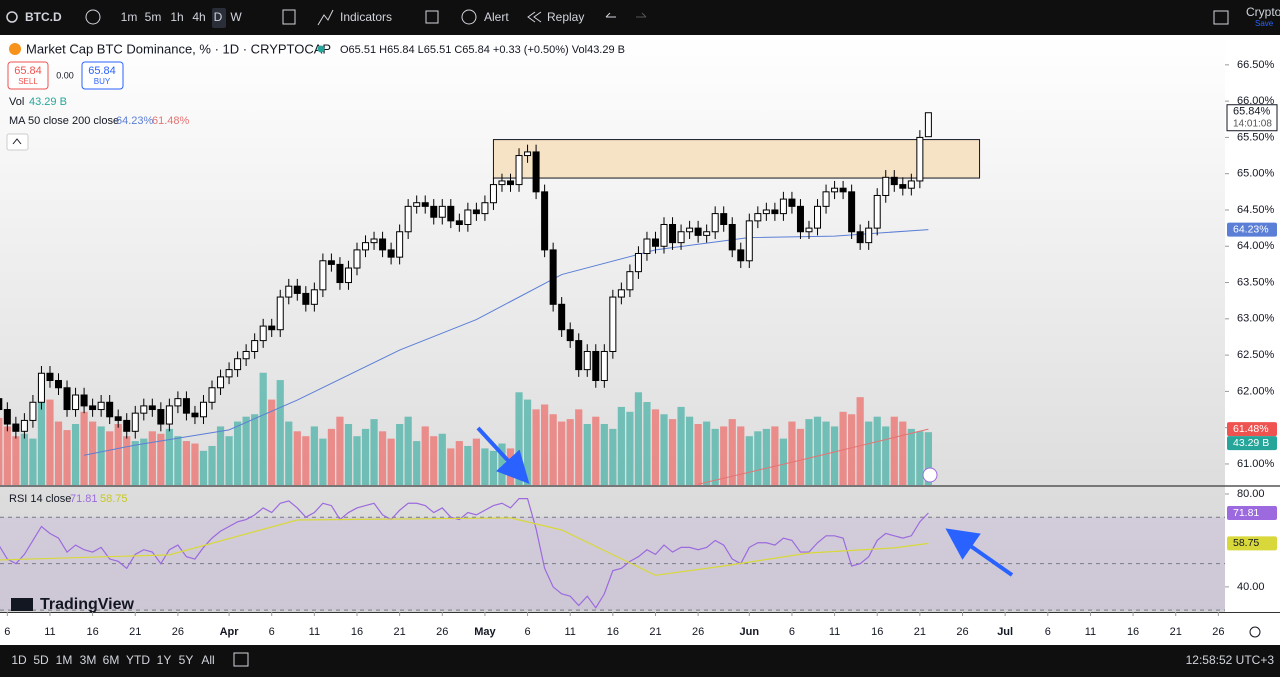  What do you see at coordinates (176, 17) in the screenshot?
I see `interval-button: 1h` at bounding box center [176, 17].